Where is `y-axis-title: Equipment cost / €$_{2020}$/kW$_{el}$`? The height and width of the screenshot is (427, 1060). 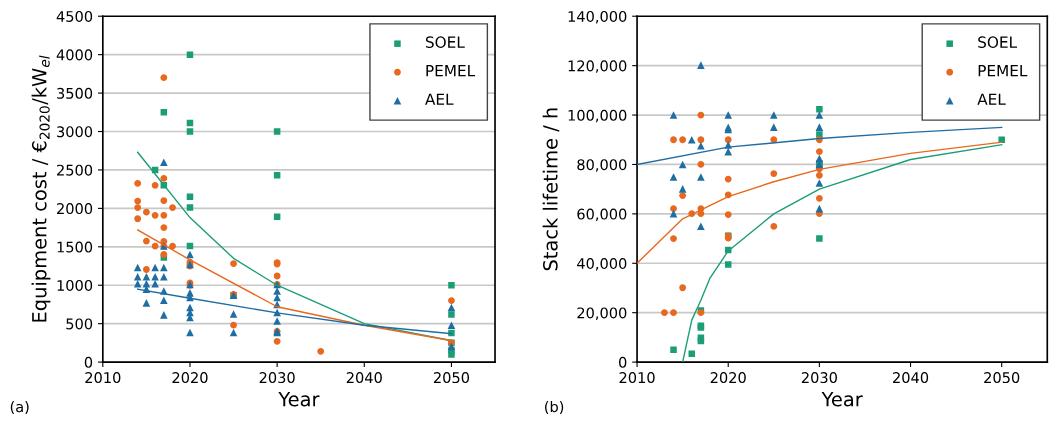 y-axis-title: Equipment cost / €$_{2020}$/kW$_{el}$ is located at coordinates (41, 188).